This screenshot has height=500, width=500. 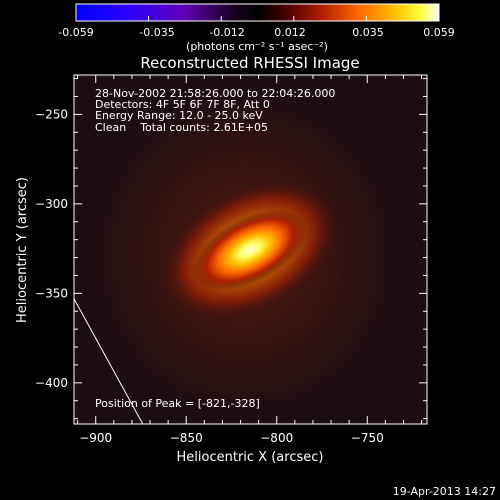 I want to click on colorbar-gradient, so click(x=257, y=12).